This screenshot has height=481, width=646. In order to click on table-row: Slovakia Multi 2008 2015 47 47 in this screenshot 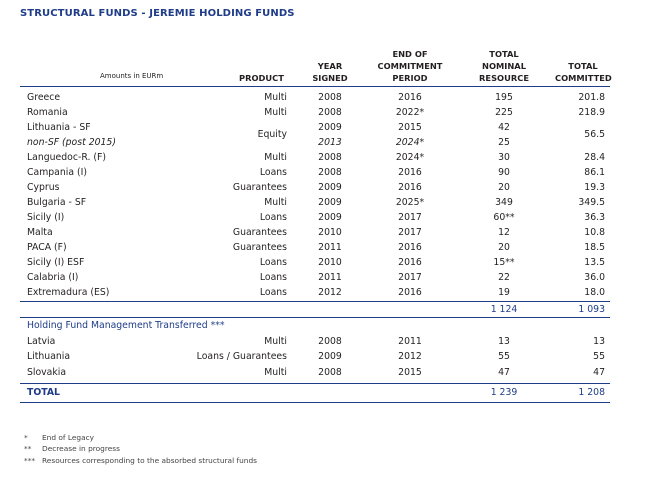, I will do `click(316, 372)`.